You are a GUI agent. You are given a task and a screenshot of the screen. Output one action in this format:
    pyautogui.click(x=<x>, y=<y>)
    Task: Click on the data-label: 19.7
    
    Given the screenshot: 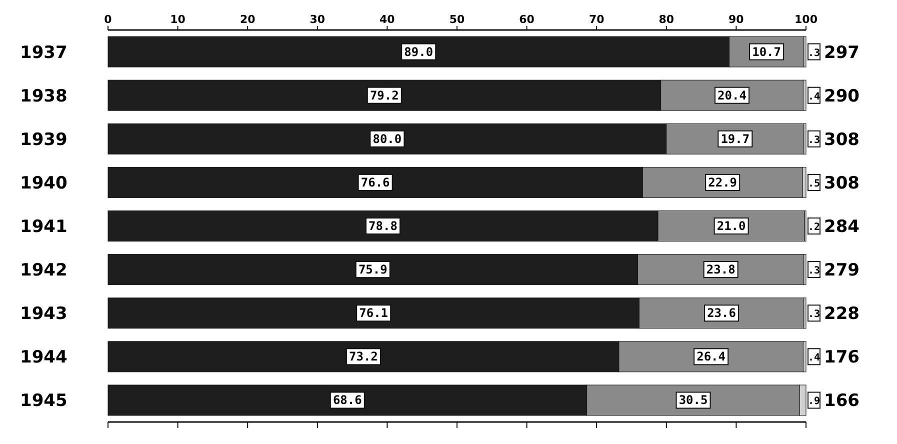 What is the action you would take?
    pyautogui.click(x=735, y=139)
    